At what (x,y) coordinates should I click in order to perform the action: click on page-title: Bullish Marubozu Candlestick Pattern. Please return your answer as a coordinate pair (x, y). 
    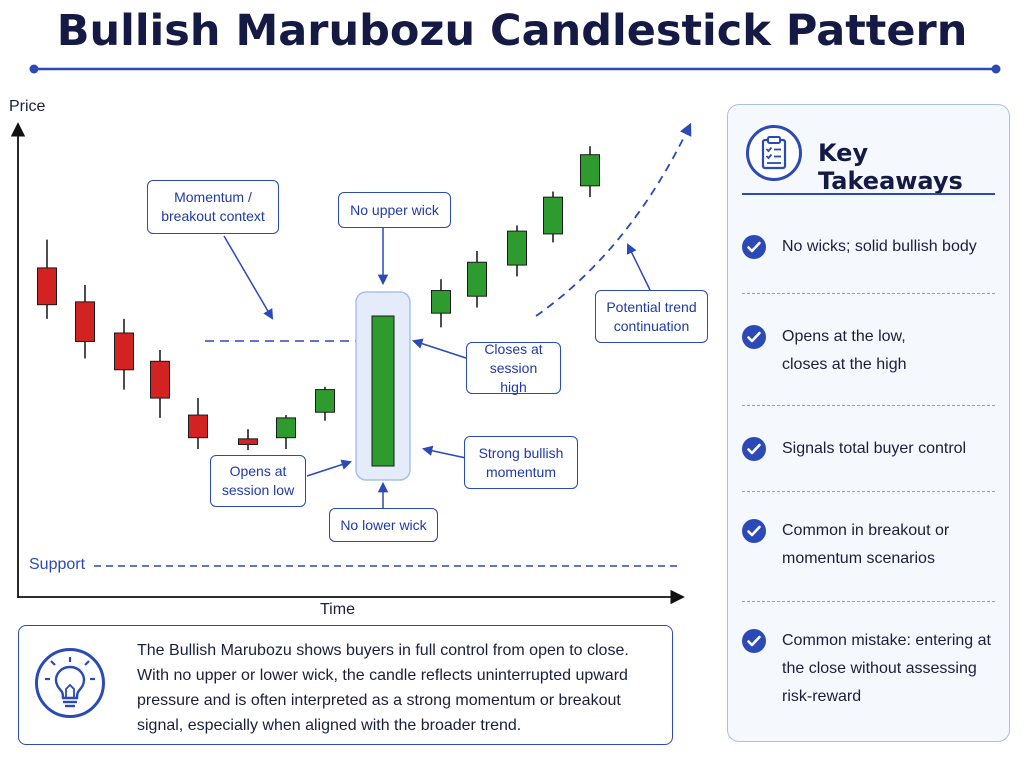
    Looking at the image, I should click on (512, 31).